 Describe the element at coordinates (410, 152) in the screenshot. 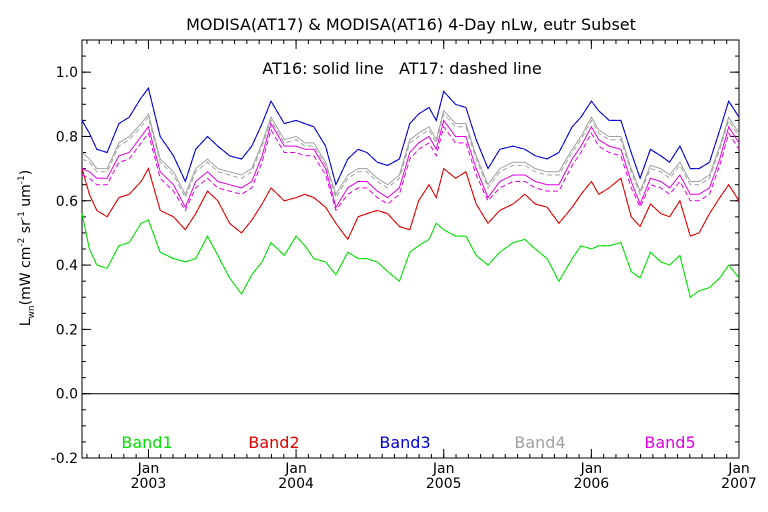

I see `band4-at16-solid-line` at that location.